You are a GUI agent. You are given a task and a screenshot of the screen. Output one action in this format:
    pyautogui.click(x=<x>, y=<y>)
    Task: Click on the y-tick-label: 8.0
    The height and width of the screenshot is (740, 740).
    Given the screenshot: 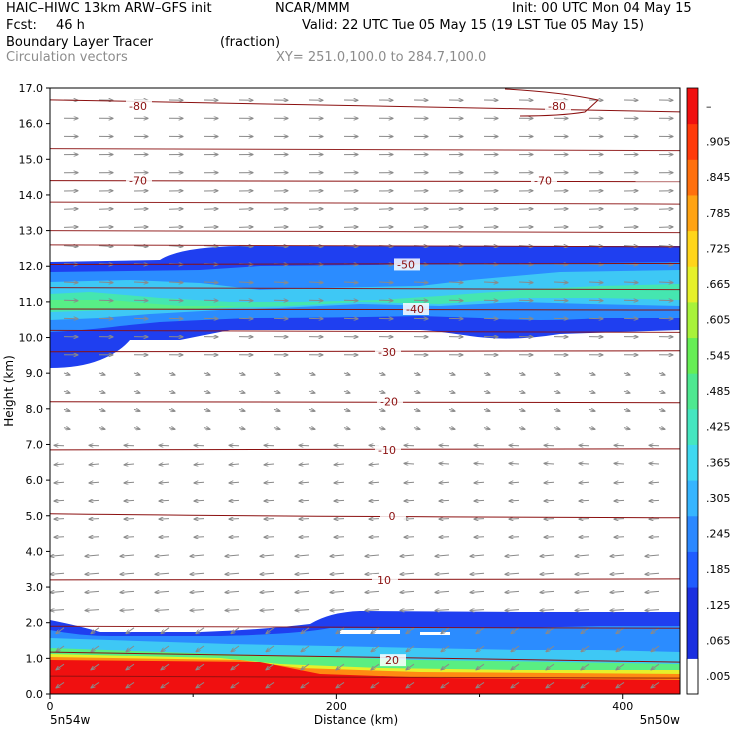 What is the action you would take?
    pyautogui.click(x=35, y=409)
    